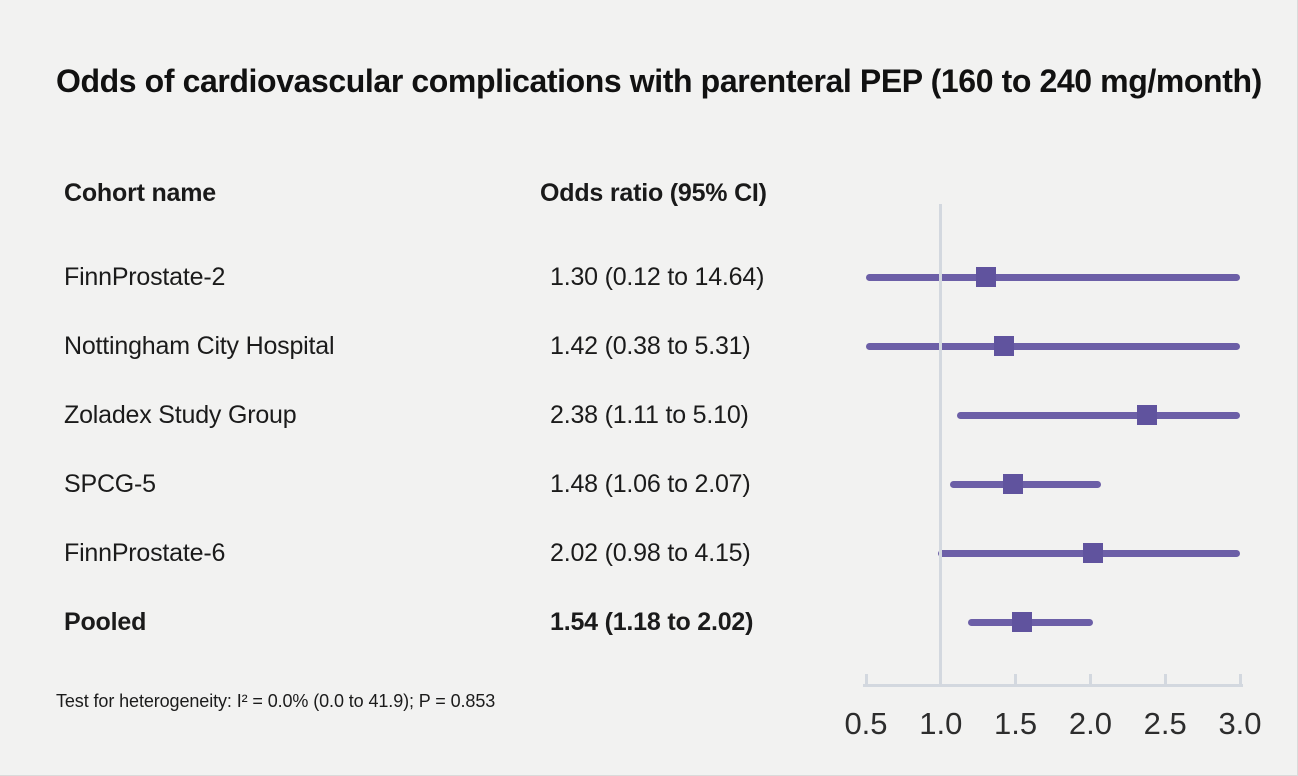  What do you see at coordinates (145, 277) in the screenshot?
I see `cohort-label: FinnProstate-2` at bounding box center [145, 277].